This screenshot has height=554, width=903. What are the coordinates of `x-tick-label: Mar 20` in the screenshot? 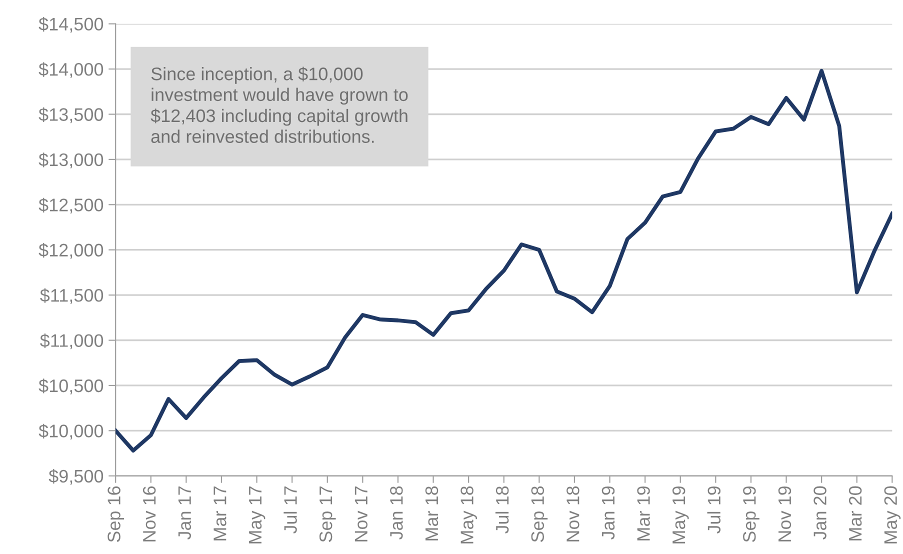 It's located at (855, 513).